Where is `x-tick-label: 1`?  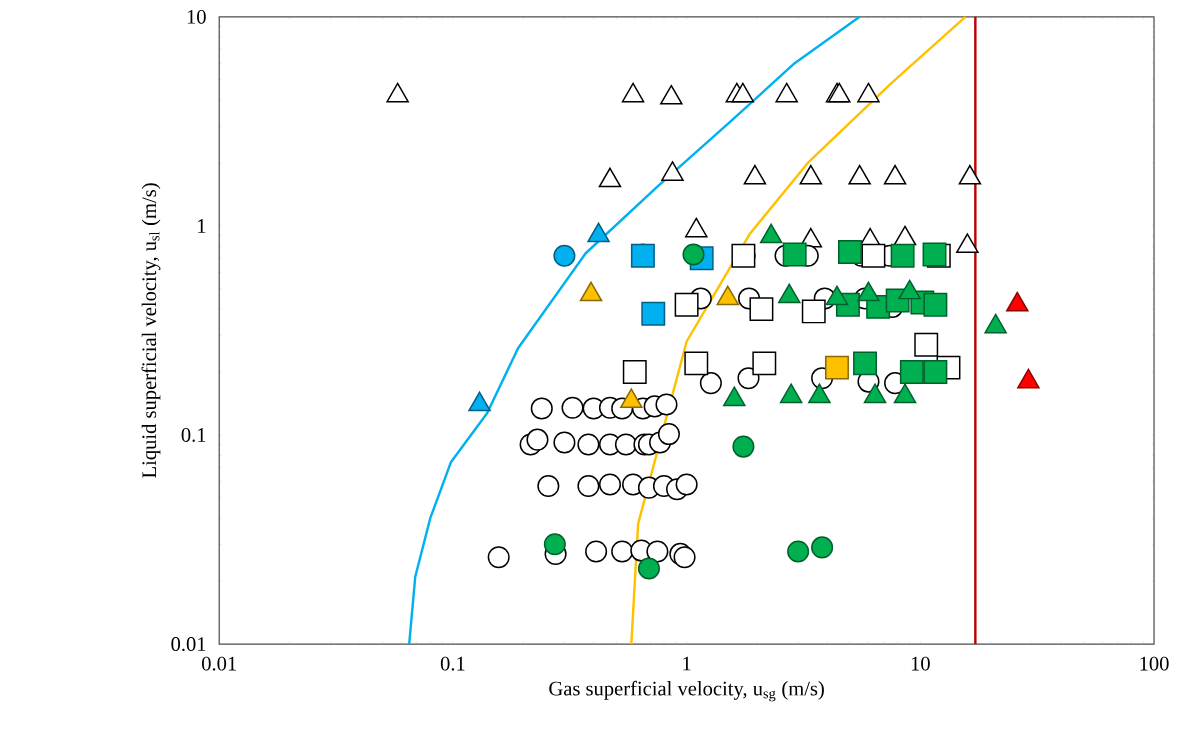
x-tick-label: 1 is located at coordinates (687, 663).